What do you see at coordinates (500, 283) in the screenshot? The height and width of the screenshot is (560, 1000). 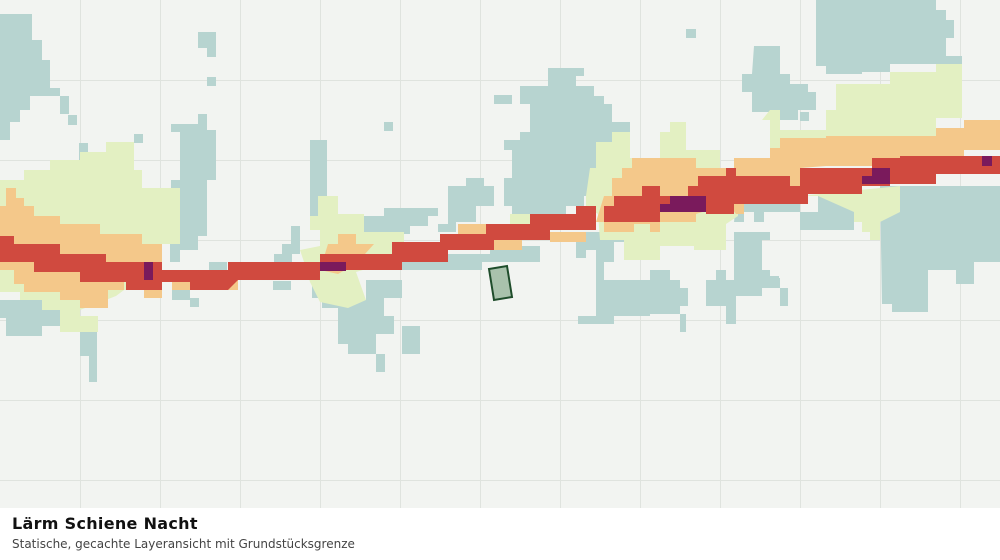 I see `parcel-boundary` at bounding box center [500, 283].